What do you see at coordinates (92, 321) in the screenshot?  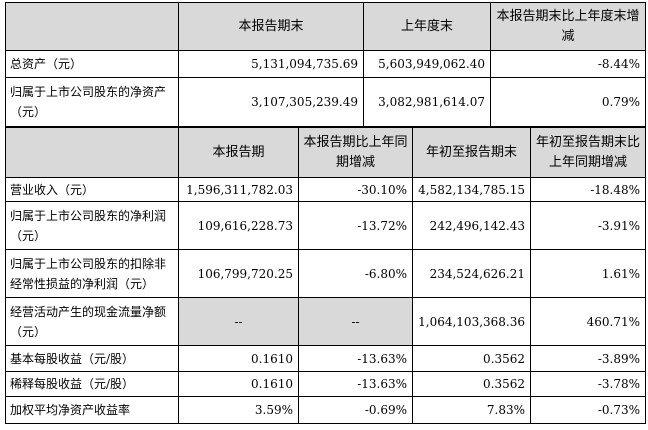 I see `row-label: 经营活动产生的现金流量净额（元）` at bounding box center [92, 321].